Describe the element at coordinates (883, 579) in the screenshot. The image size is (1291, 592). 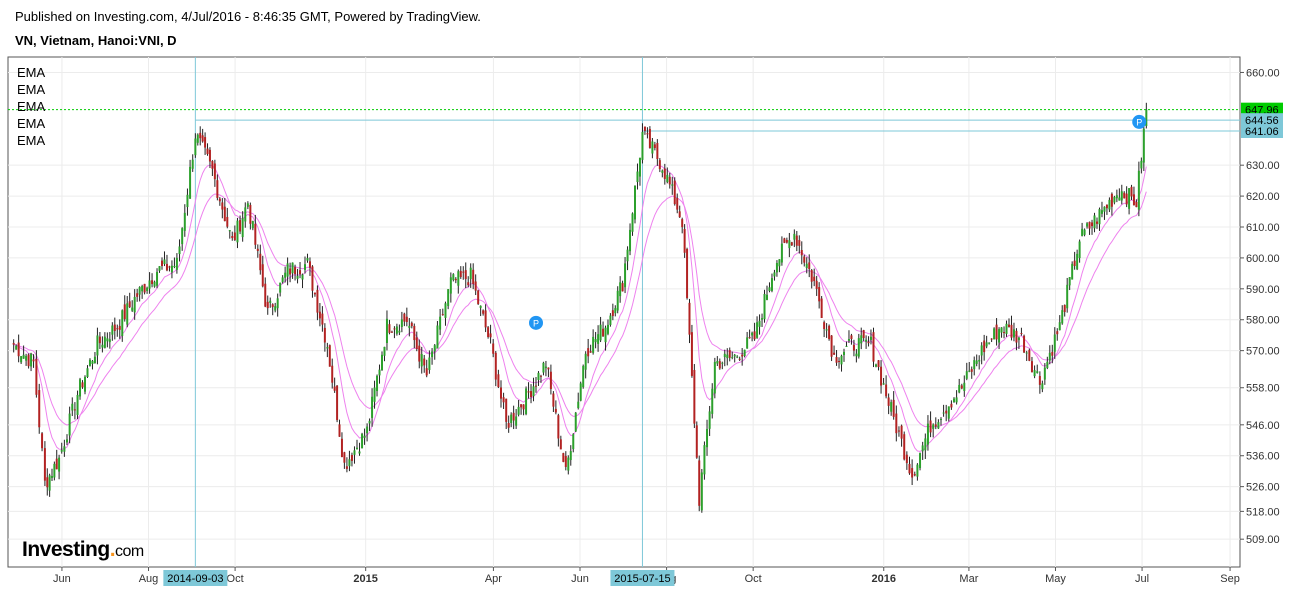
I see `x-tick-label: 2016` at that location.